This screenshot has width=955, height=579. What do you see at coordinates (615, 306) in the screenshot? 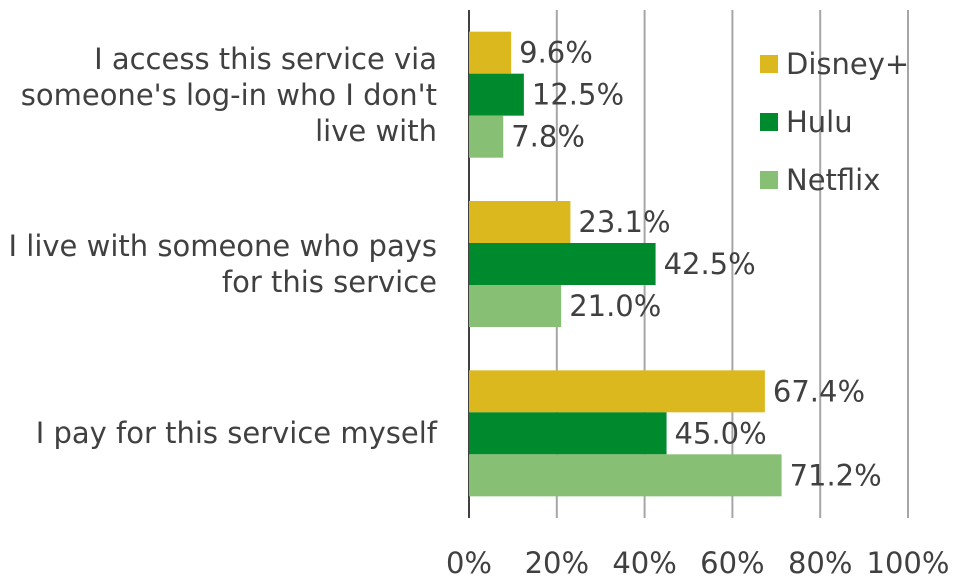
I see `value-label: 21.0%` at bounding box center [615, 306].